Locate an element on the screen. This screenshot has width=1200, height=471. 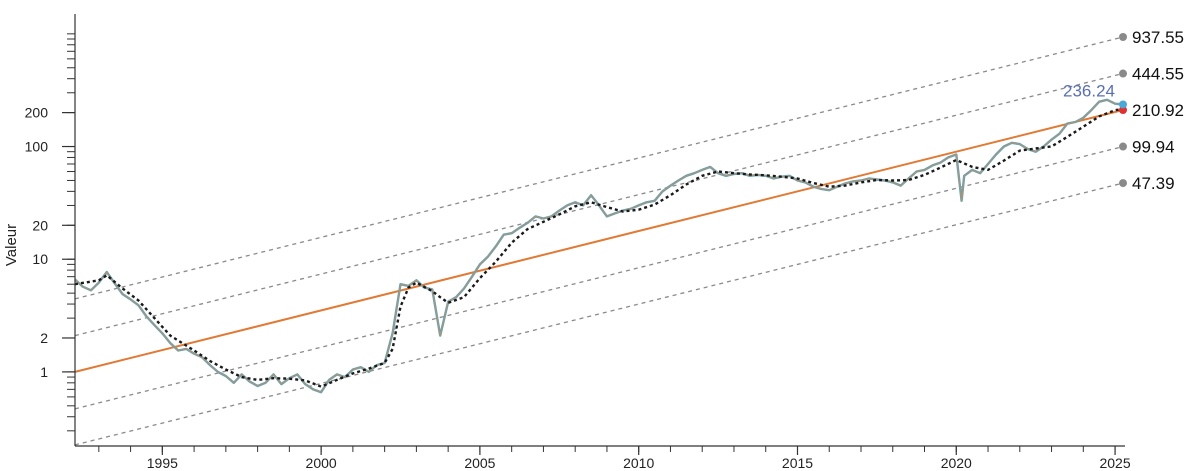
x-tick-label: 2005 is located at coordinates (479, 463).